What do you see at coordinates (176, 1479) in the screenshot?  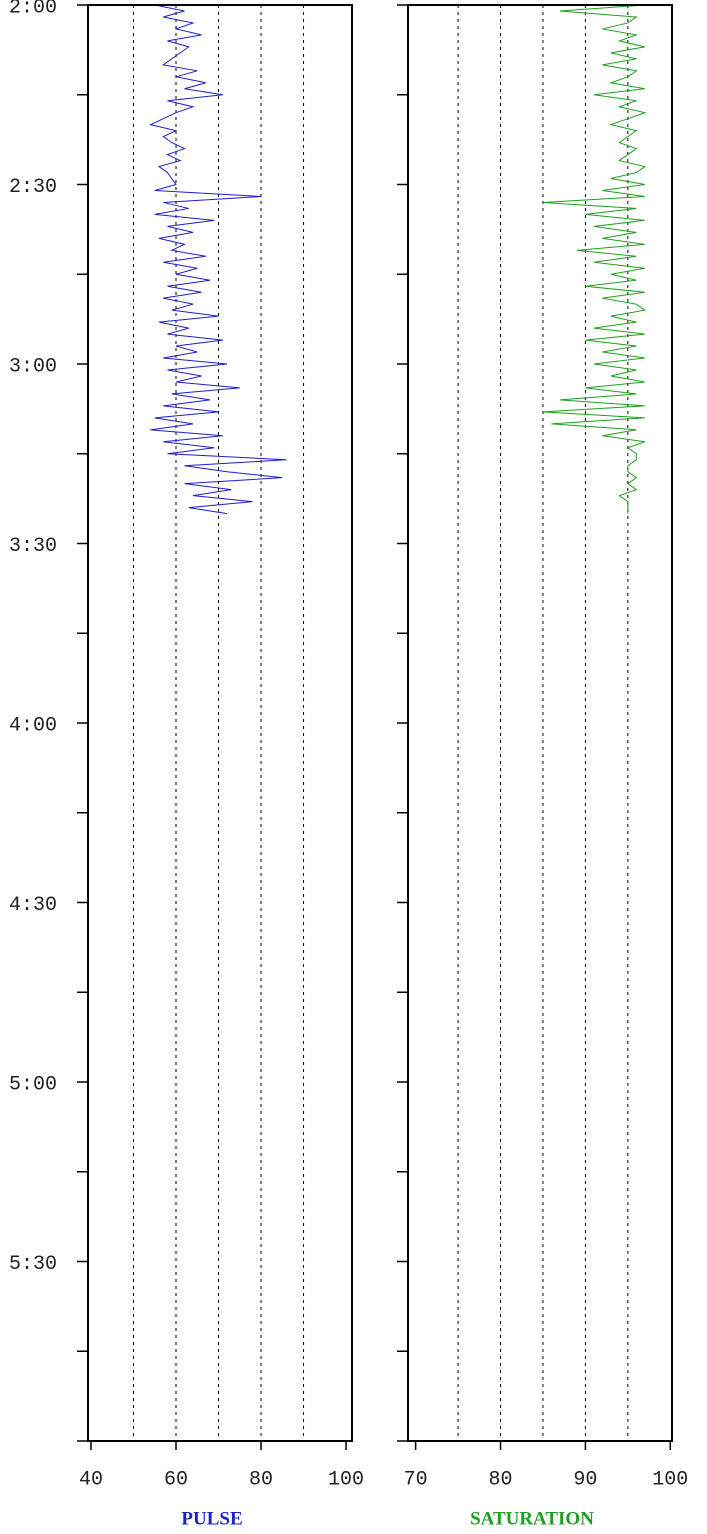 I see `x-tick-label: 60` at bounding box center [176, 1479].